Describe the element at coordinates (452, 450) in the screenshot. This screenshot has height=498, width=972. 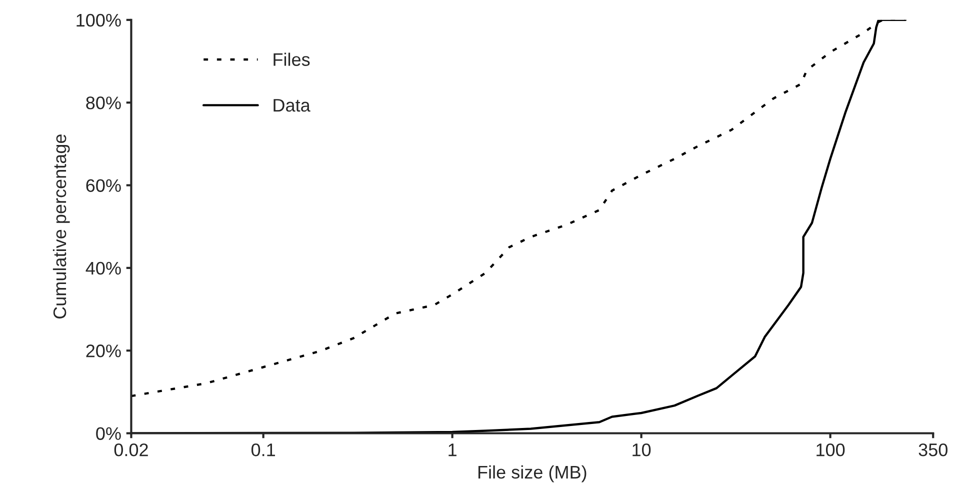
I see `x-tick-label: 1` at that location.